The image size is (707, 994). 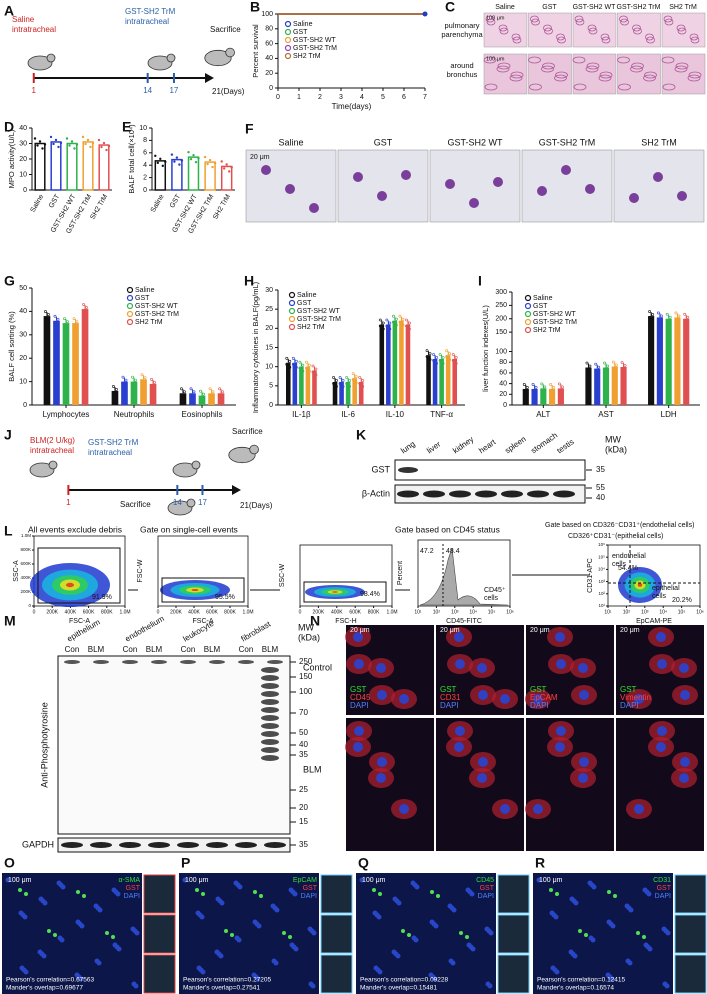 I want to click on cell, so click(x=382, y=196).